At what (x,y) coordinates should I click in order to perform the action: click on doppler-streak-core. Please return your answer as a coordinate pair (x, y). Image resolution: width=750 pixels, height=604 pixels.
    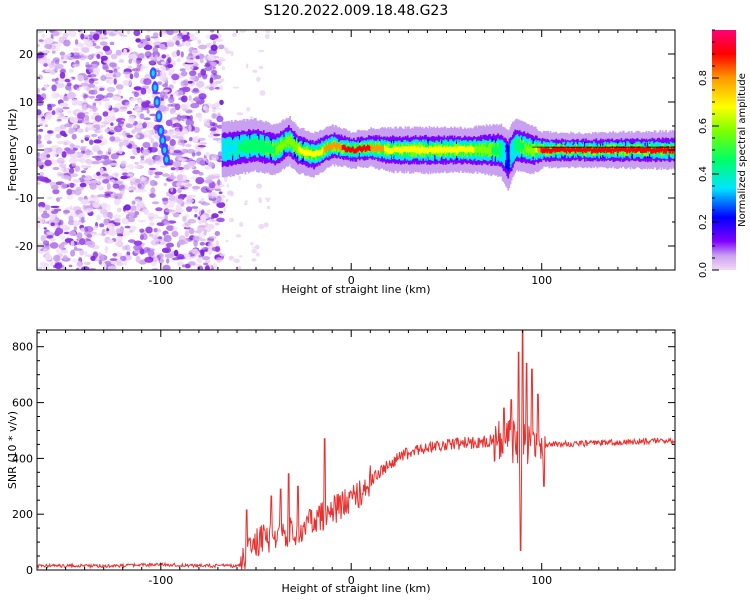
    Looking at the image, I should click on (166, 159).